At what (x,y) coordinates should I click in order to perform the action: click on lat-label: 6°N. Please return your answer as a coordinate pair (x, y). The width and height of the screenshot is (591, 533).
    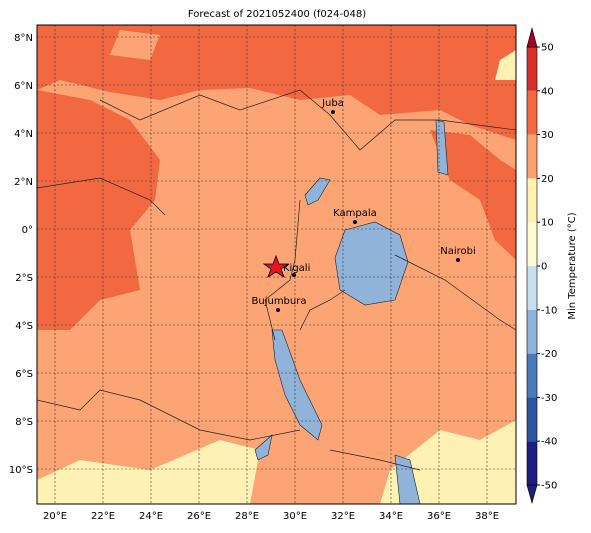
    Looking at the image, I should click on (23, 86).